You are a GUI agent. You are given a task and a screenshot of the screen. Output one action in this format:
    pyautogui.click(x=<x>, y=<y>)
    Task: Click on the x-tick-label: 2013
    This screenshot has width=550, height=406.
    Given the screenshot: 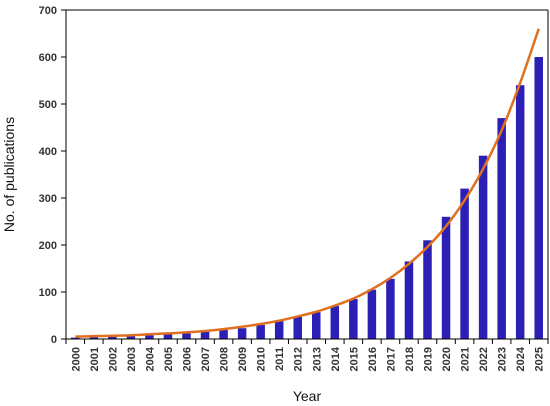 What is the action you would take?
    pyautogui.click(x=317, y=359)
    